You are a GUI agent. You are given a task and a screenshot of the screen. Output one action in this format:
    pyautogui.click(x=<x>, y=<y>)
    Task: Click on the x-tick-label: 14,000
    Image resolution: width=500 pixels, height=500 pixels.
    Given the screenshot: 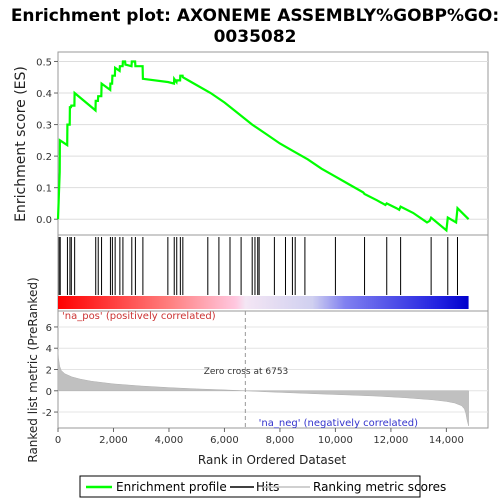 What is the action you would take?
    pyautogui.click(x=446, y=440)
    